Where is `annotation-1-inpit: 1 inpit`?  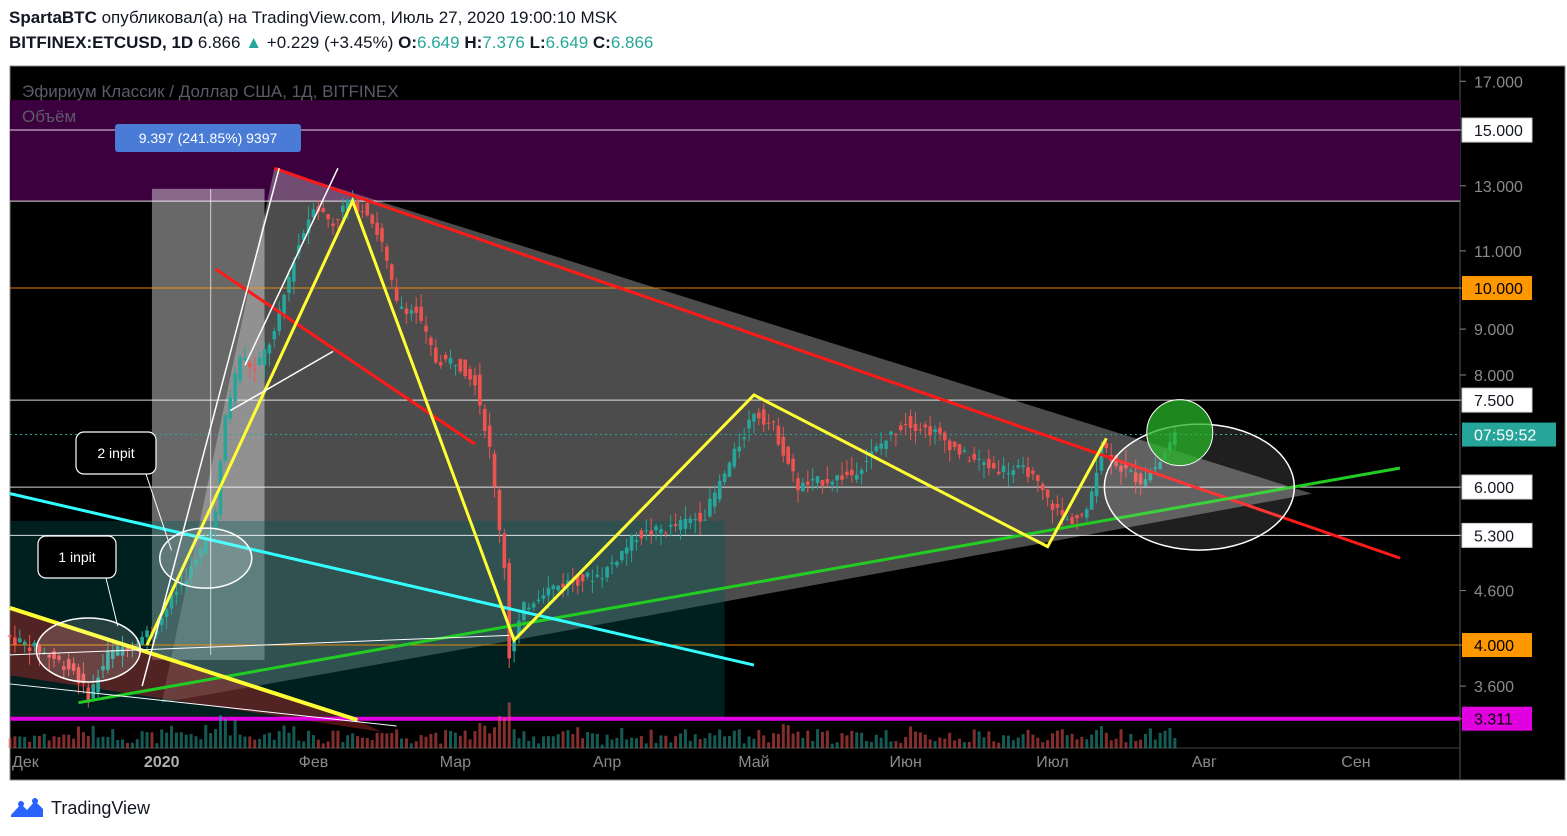 annotation-1-inpit: 1 inpit is located at coordinates (78, 581).